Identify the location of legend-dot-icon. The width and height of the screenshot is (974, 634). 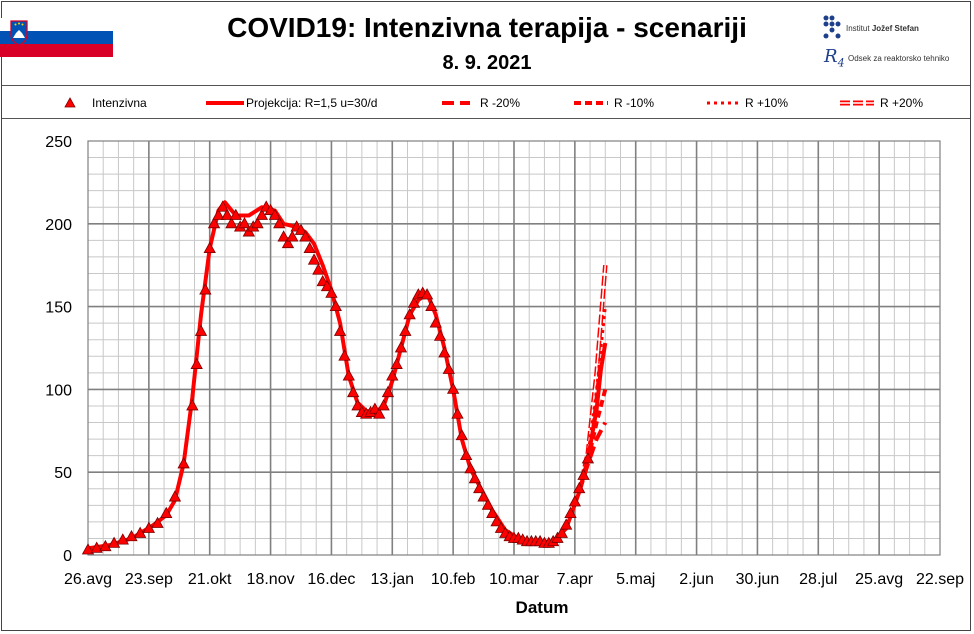
(724, 103).